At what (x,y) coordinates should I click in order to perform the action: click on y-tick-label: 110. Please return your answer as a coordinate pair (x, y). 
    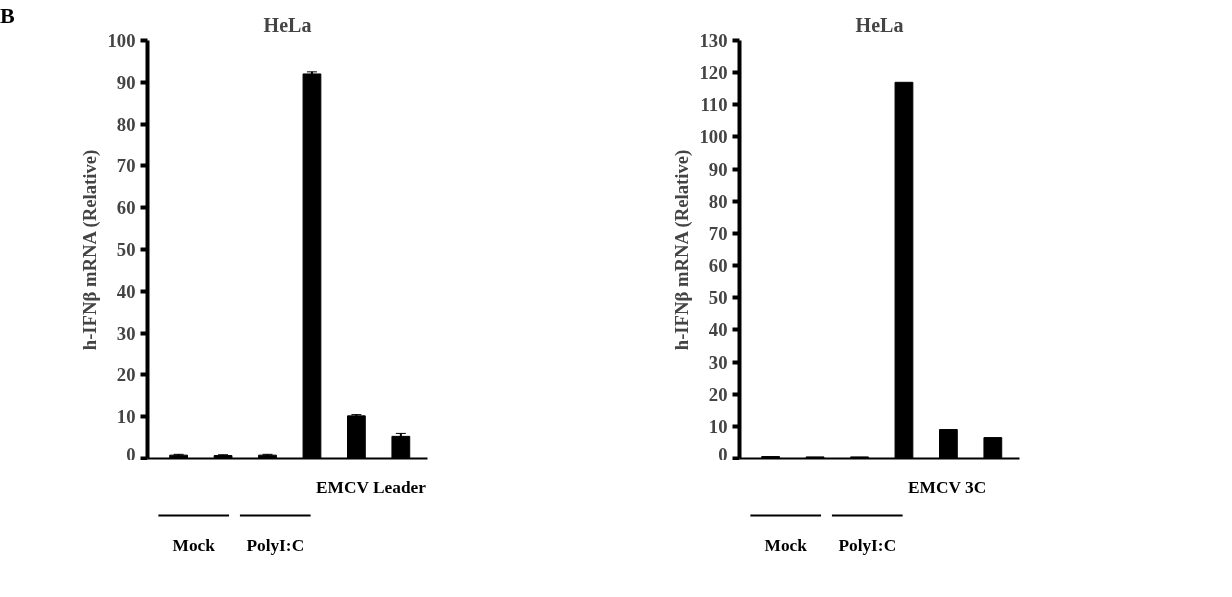
    Looking at the image, I should click on (714, 105).